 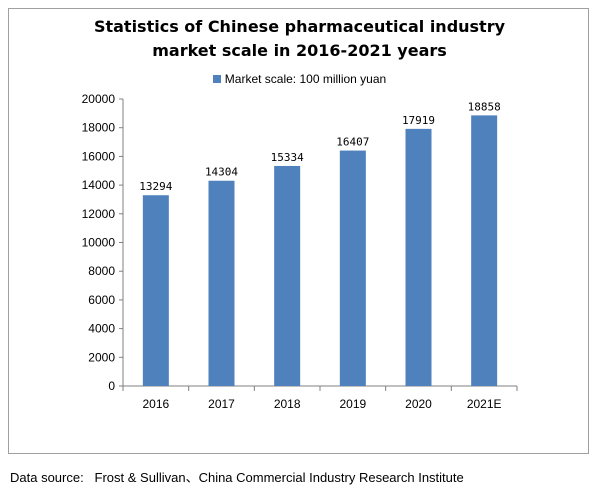 I want to click on y-tick-label: 0, so click(x=111, y=386).